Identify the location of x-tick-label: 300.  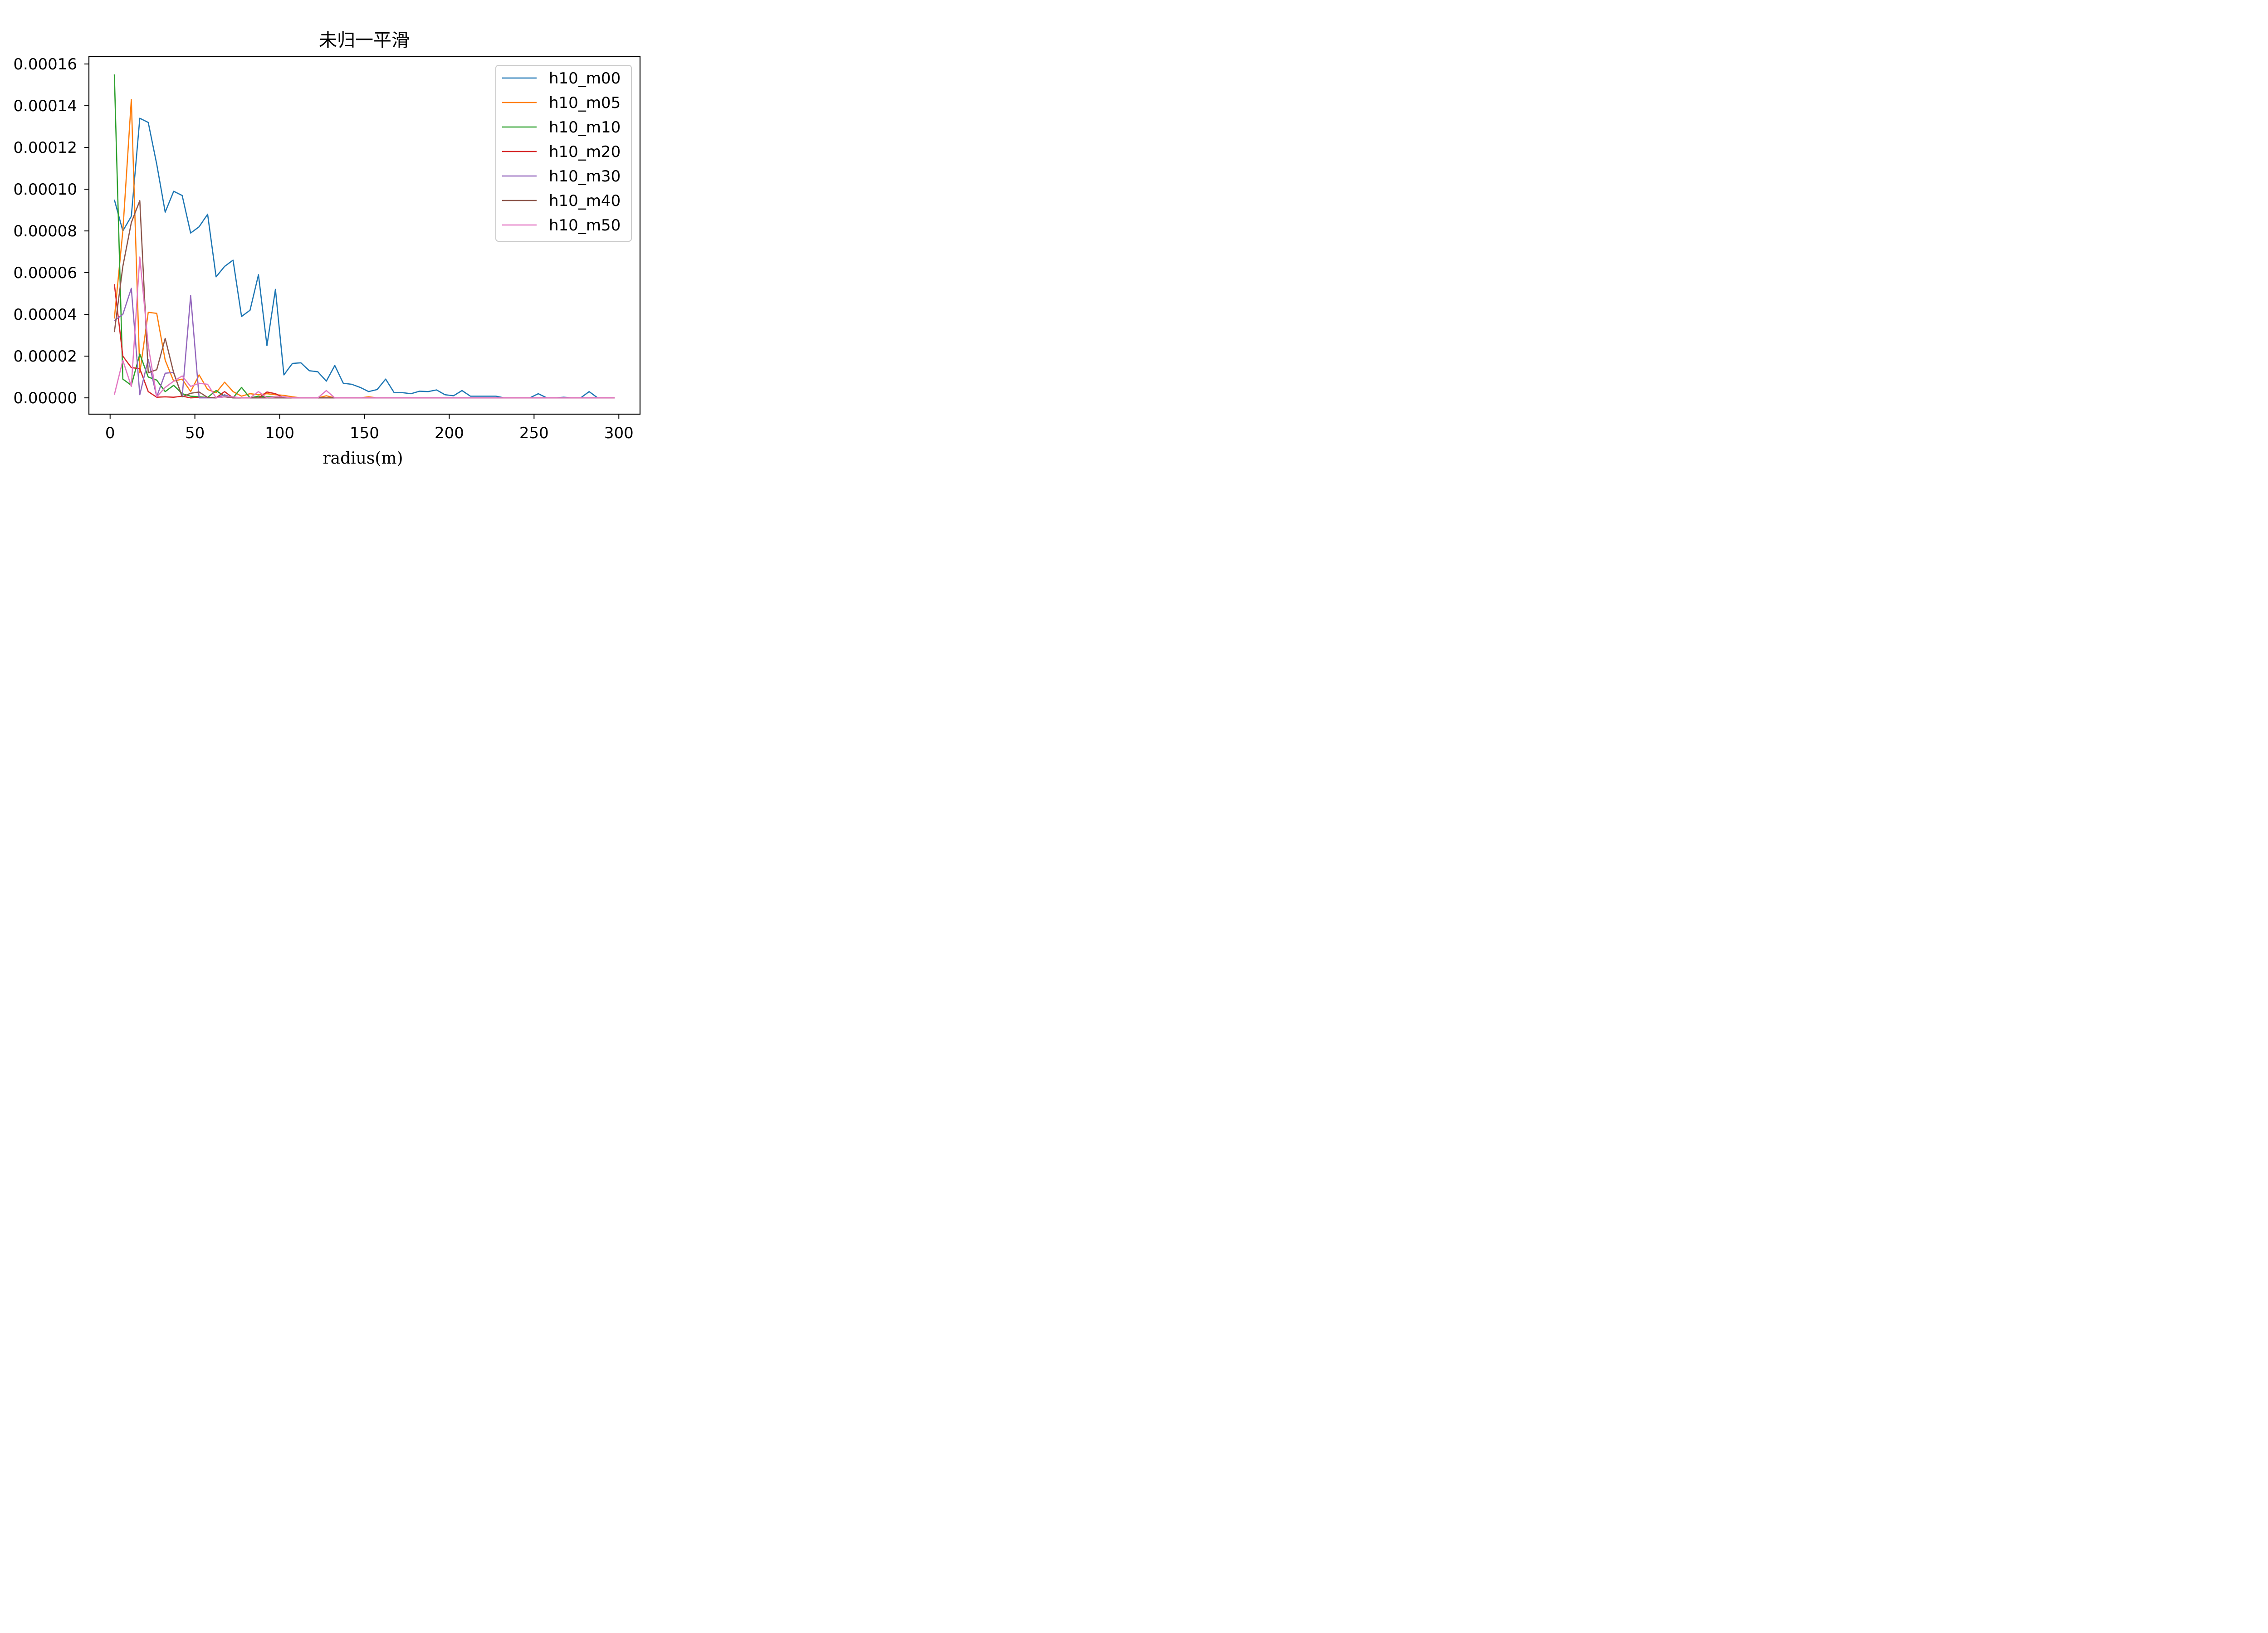
(619, 433).